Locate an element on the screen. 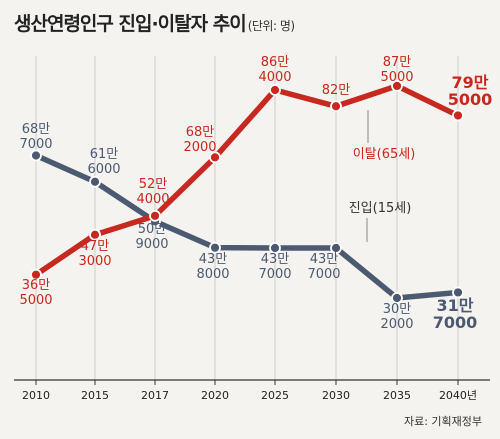  inflow-data-label: 31만 is located at coordinates (455, 305).